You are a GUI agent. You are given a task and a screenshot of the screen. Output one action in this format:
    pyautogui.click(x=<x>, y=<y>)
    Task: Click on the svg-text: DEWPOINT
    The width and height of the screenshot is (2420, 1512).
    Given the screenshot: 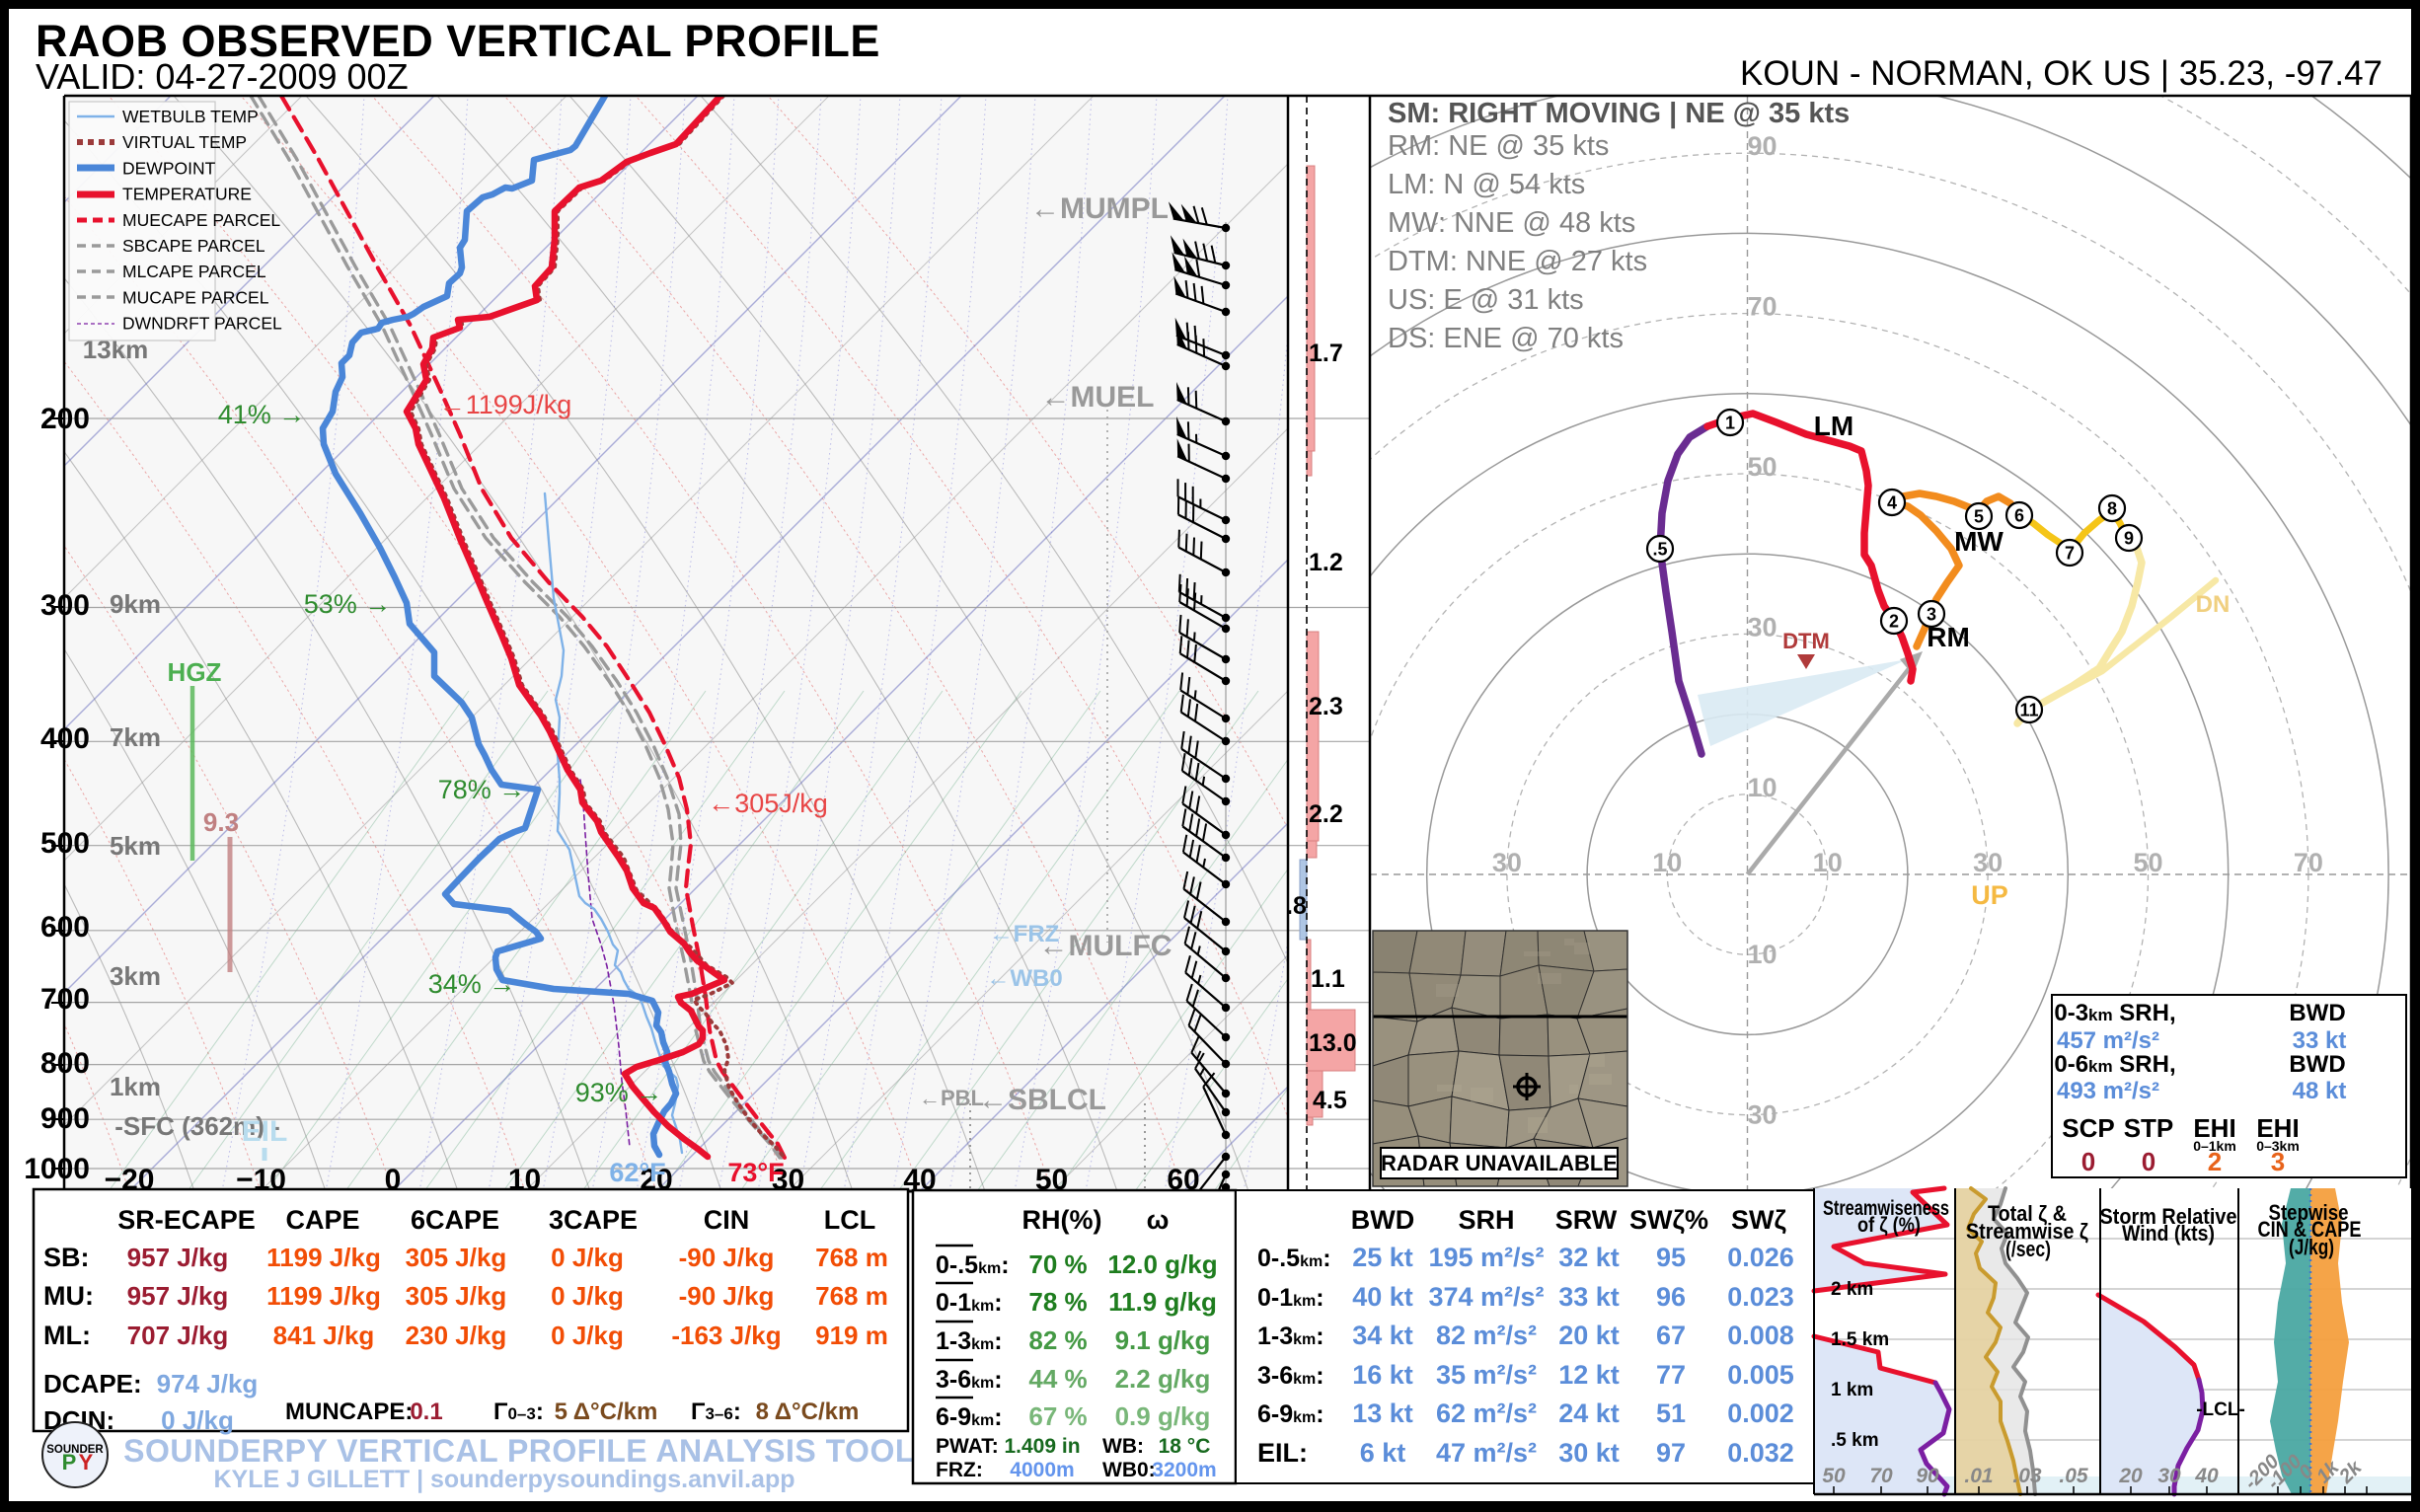 What is the action you would take?
    pyautogui.click(x=169, y=168)
    